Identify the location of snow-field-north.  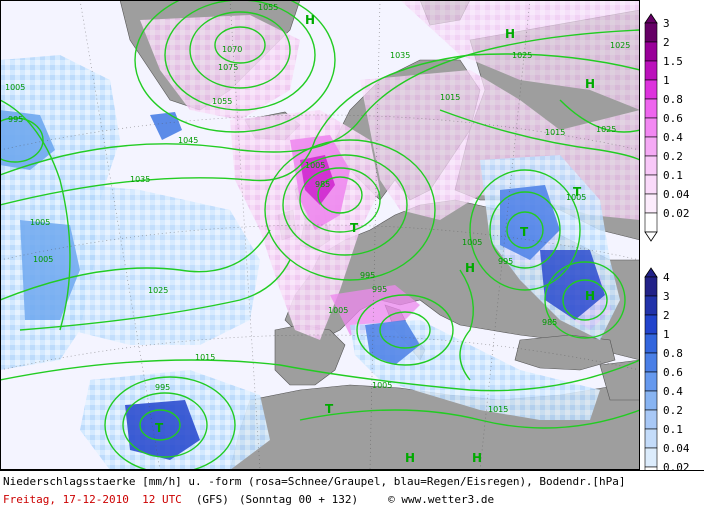
(520, 55).